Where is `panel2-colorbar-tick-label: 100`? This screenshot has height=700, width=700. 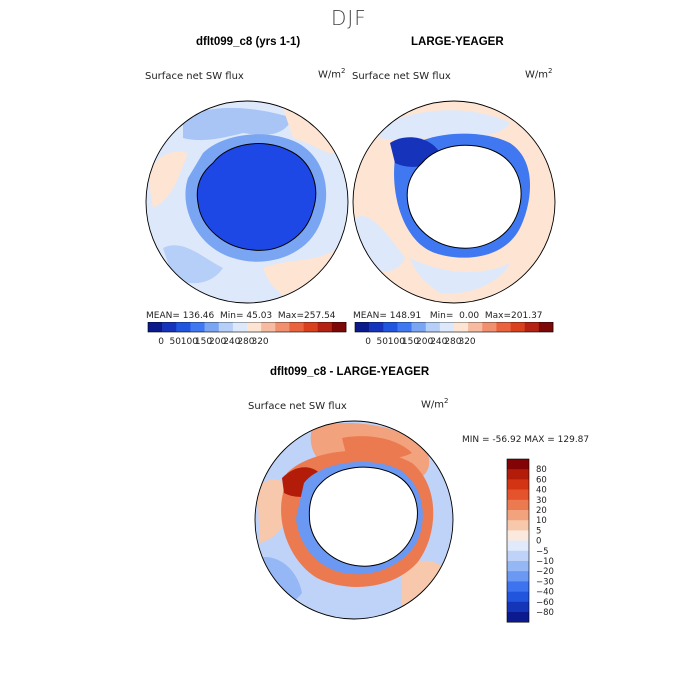 panel2-colorbar-tick-label: 100 is located at coordinates (396, 342).